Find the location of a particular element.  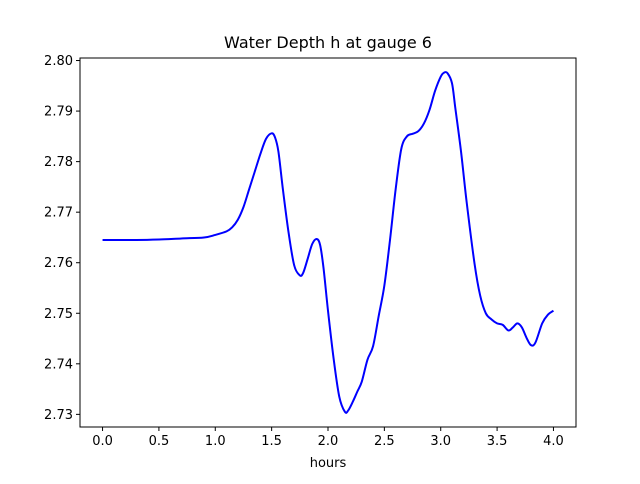

chart-title: Water Depth h at gauge 6 is located at coordinates (328, 42).